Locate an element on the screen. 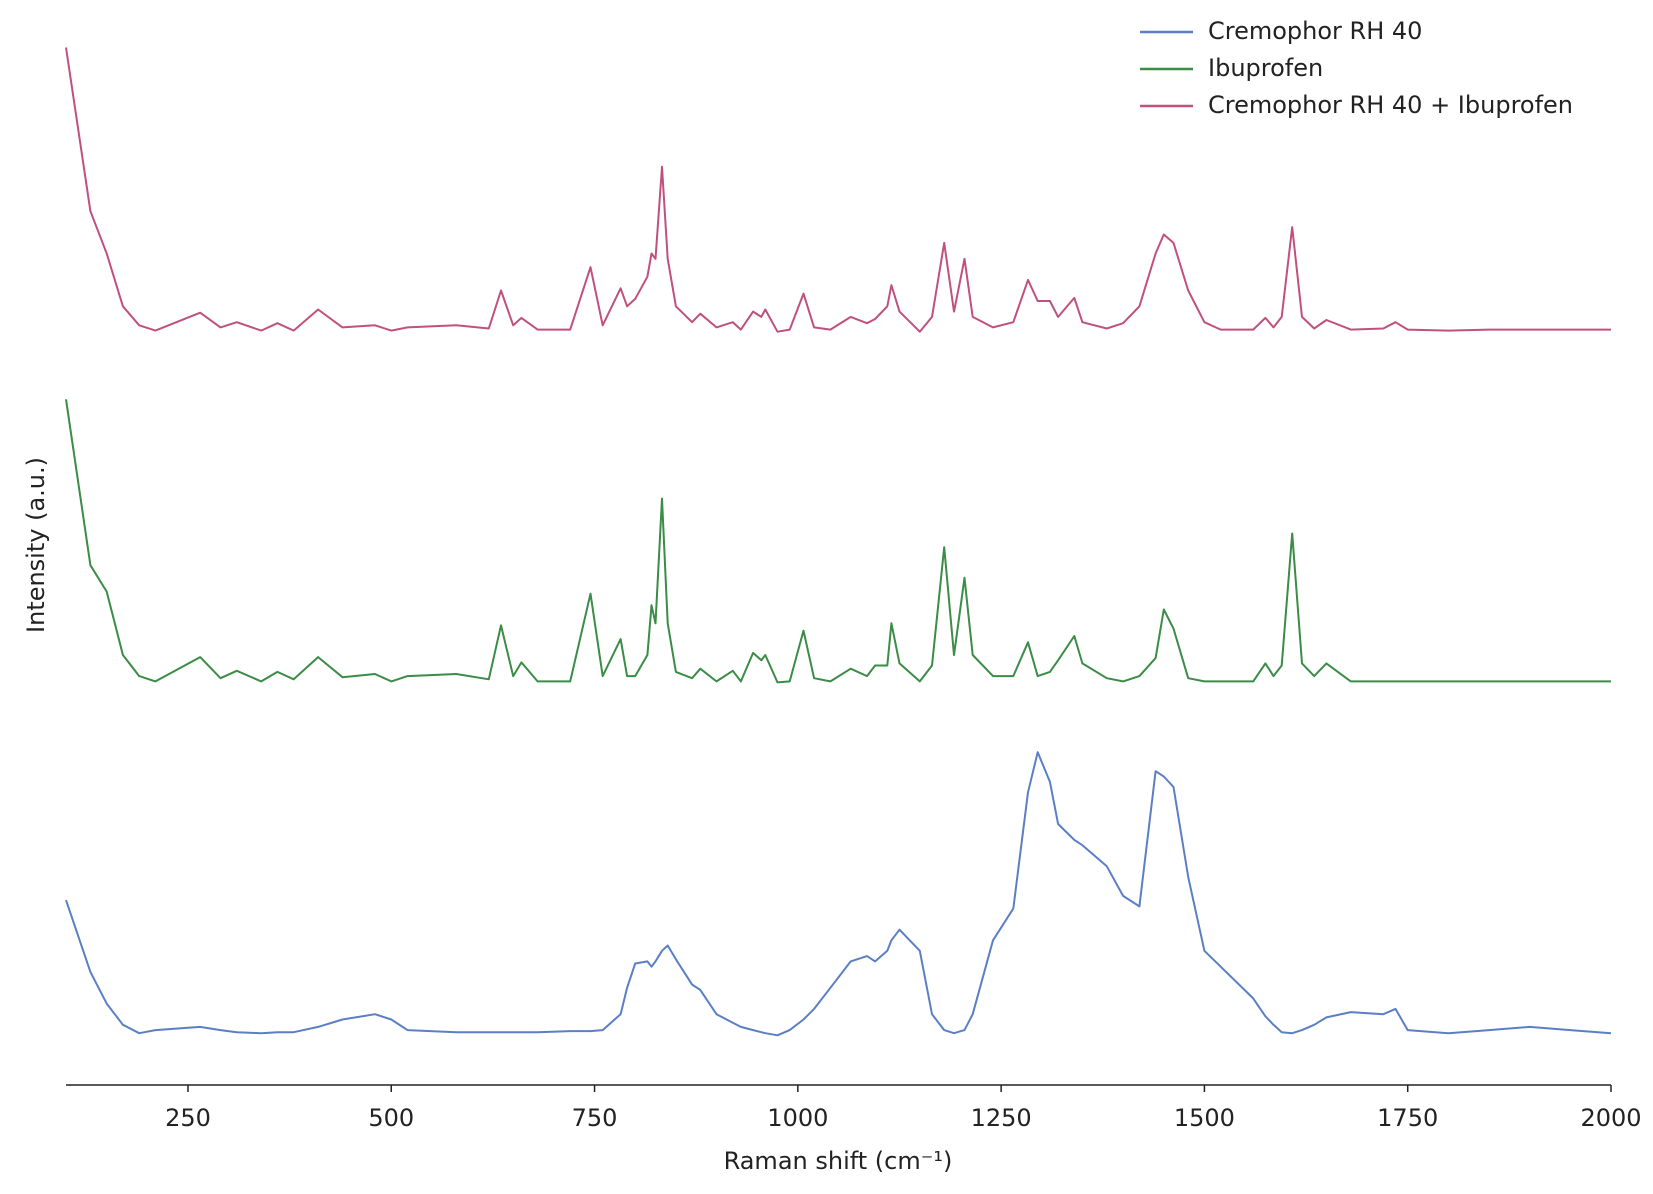 The width and height of the screenshot is (1653, 1194). y-axis-label: Intensity (a.u.) is located at coordinates (36, 545).